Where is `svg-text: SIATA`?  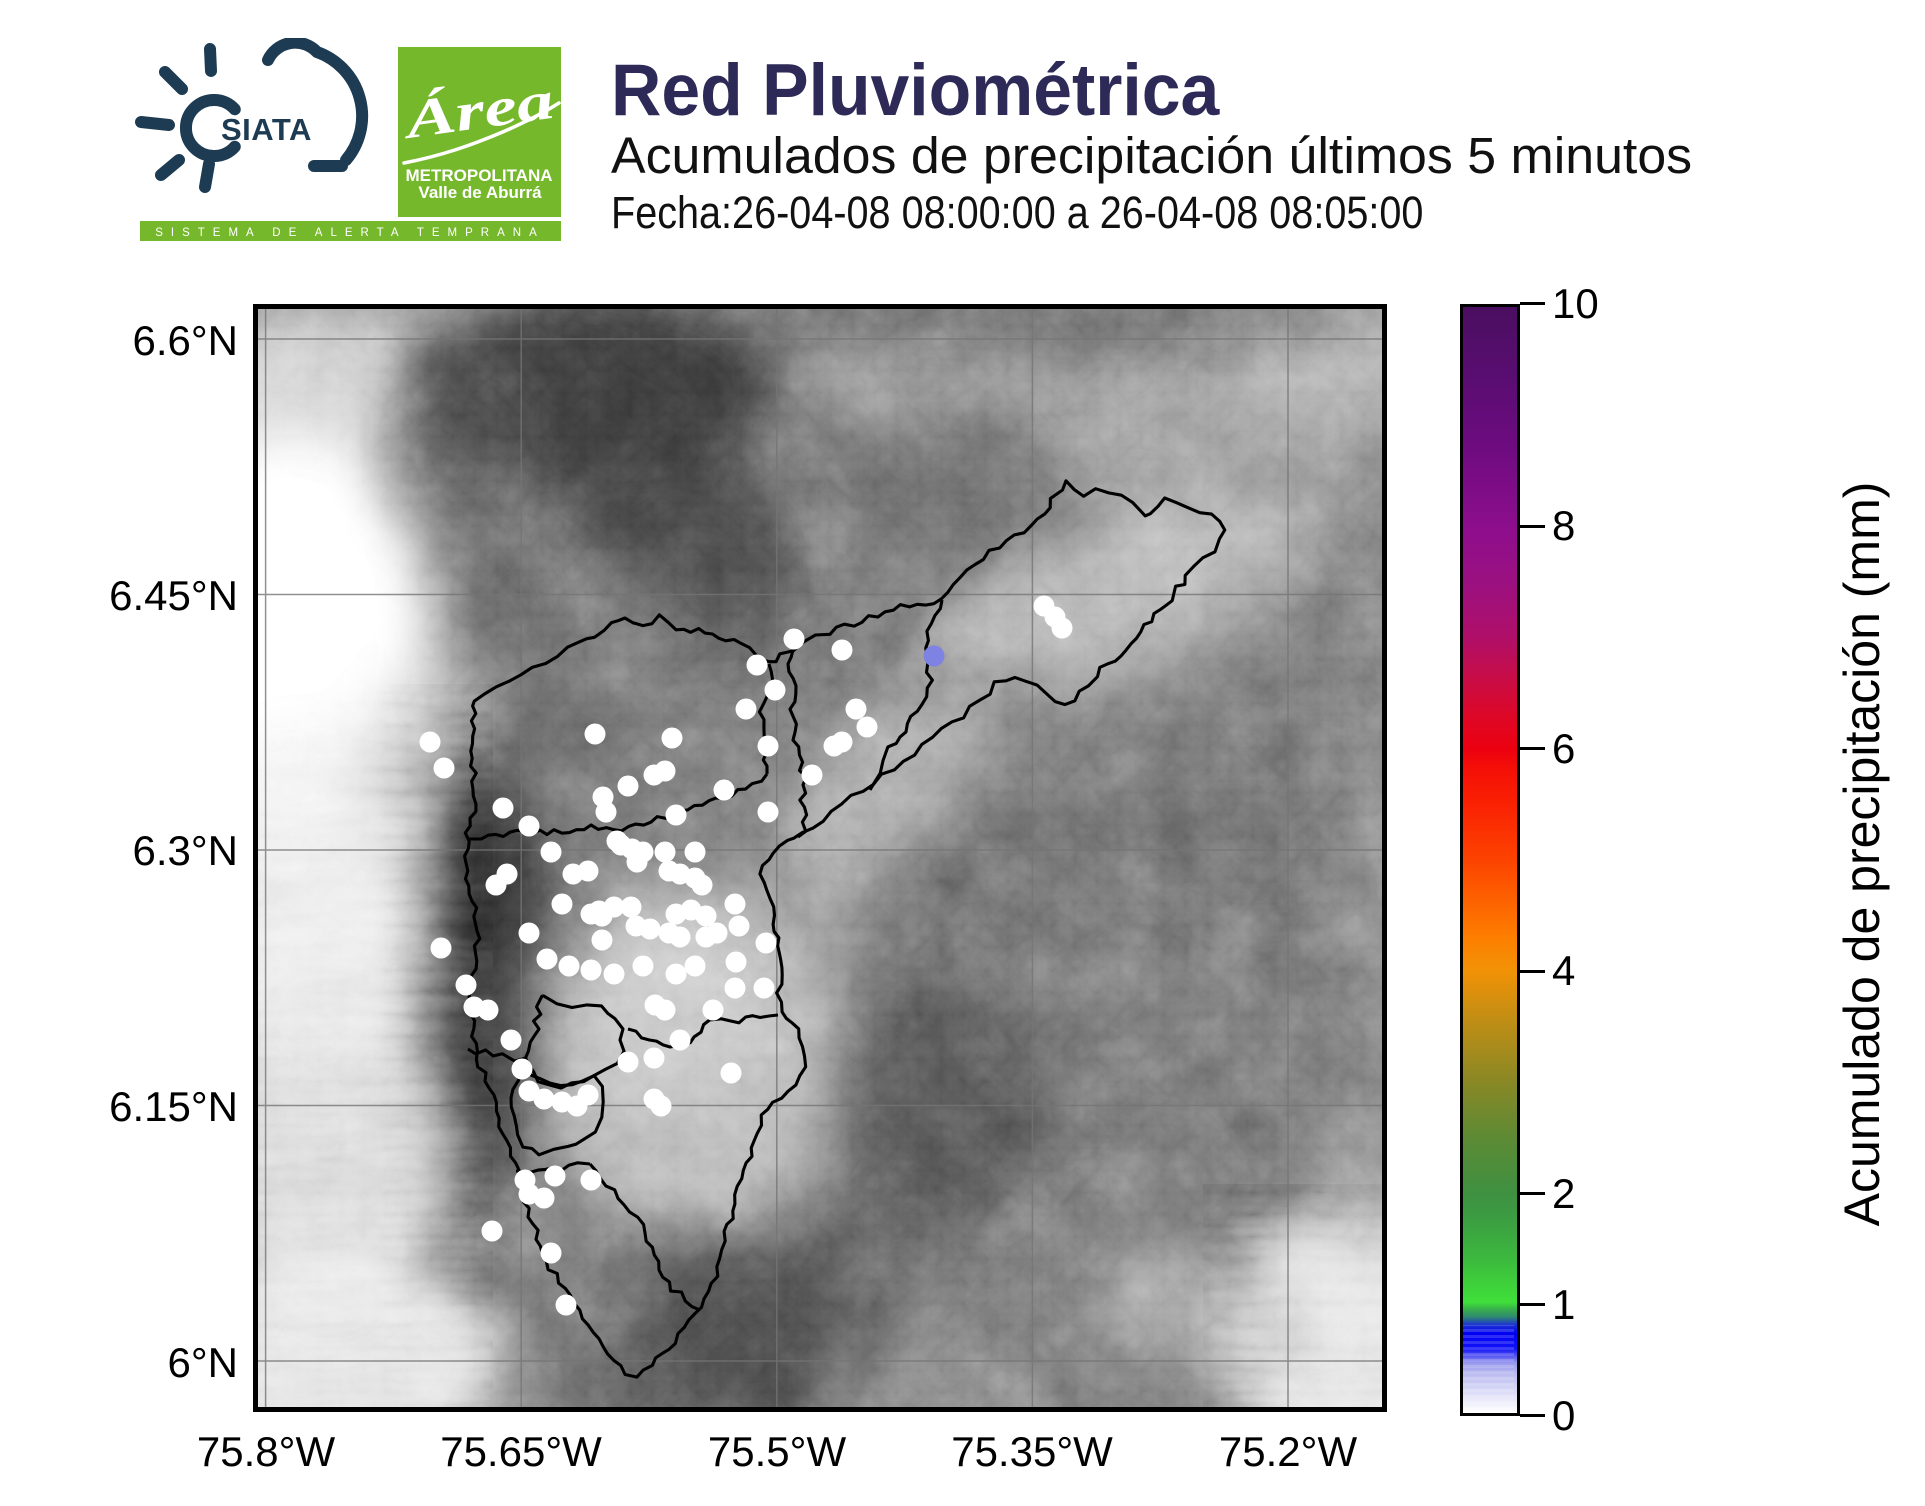
svg-text: SIATA is located at coordinates (266, 129).